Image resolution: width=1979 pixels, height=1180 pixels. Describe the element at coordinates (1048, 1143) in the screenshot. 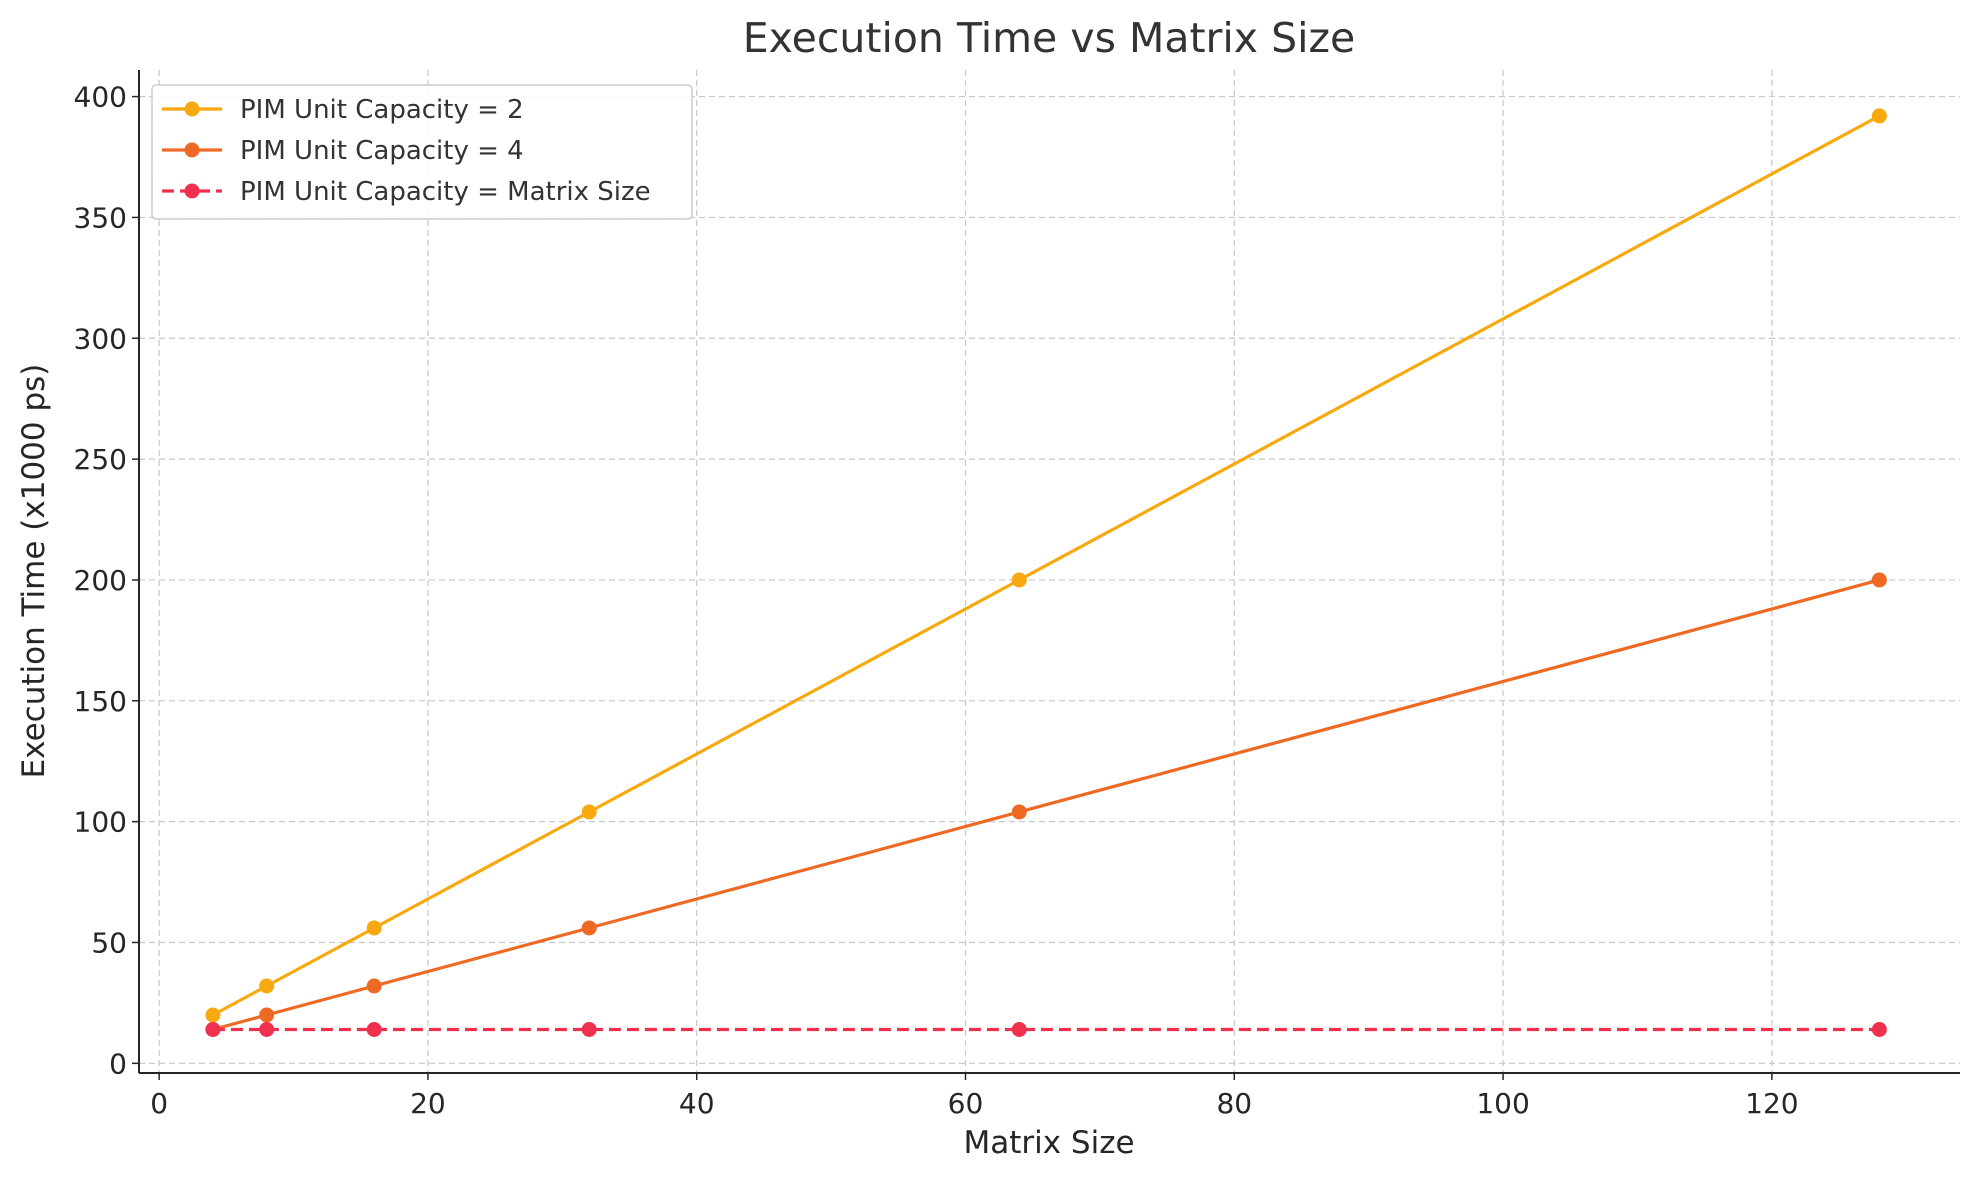

I see `x-axis-label: Matrix Size` at that location.